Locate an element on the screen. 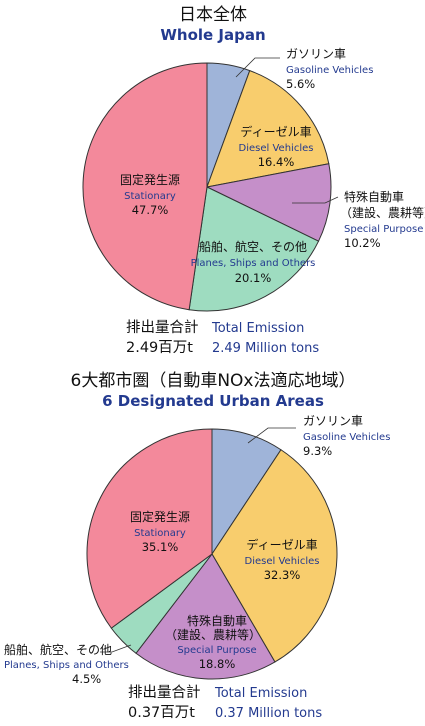  label-value: 4.5% is located at coordinates (86, 679).